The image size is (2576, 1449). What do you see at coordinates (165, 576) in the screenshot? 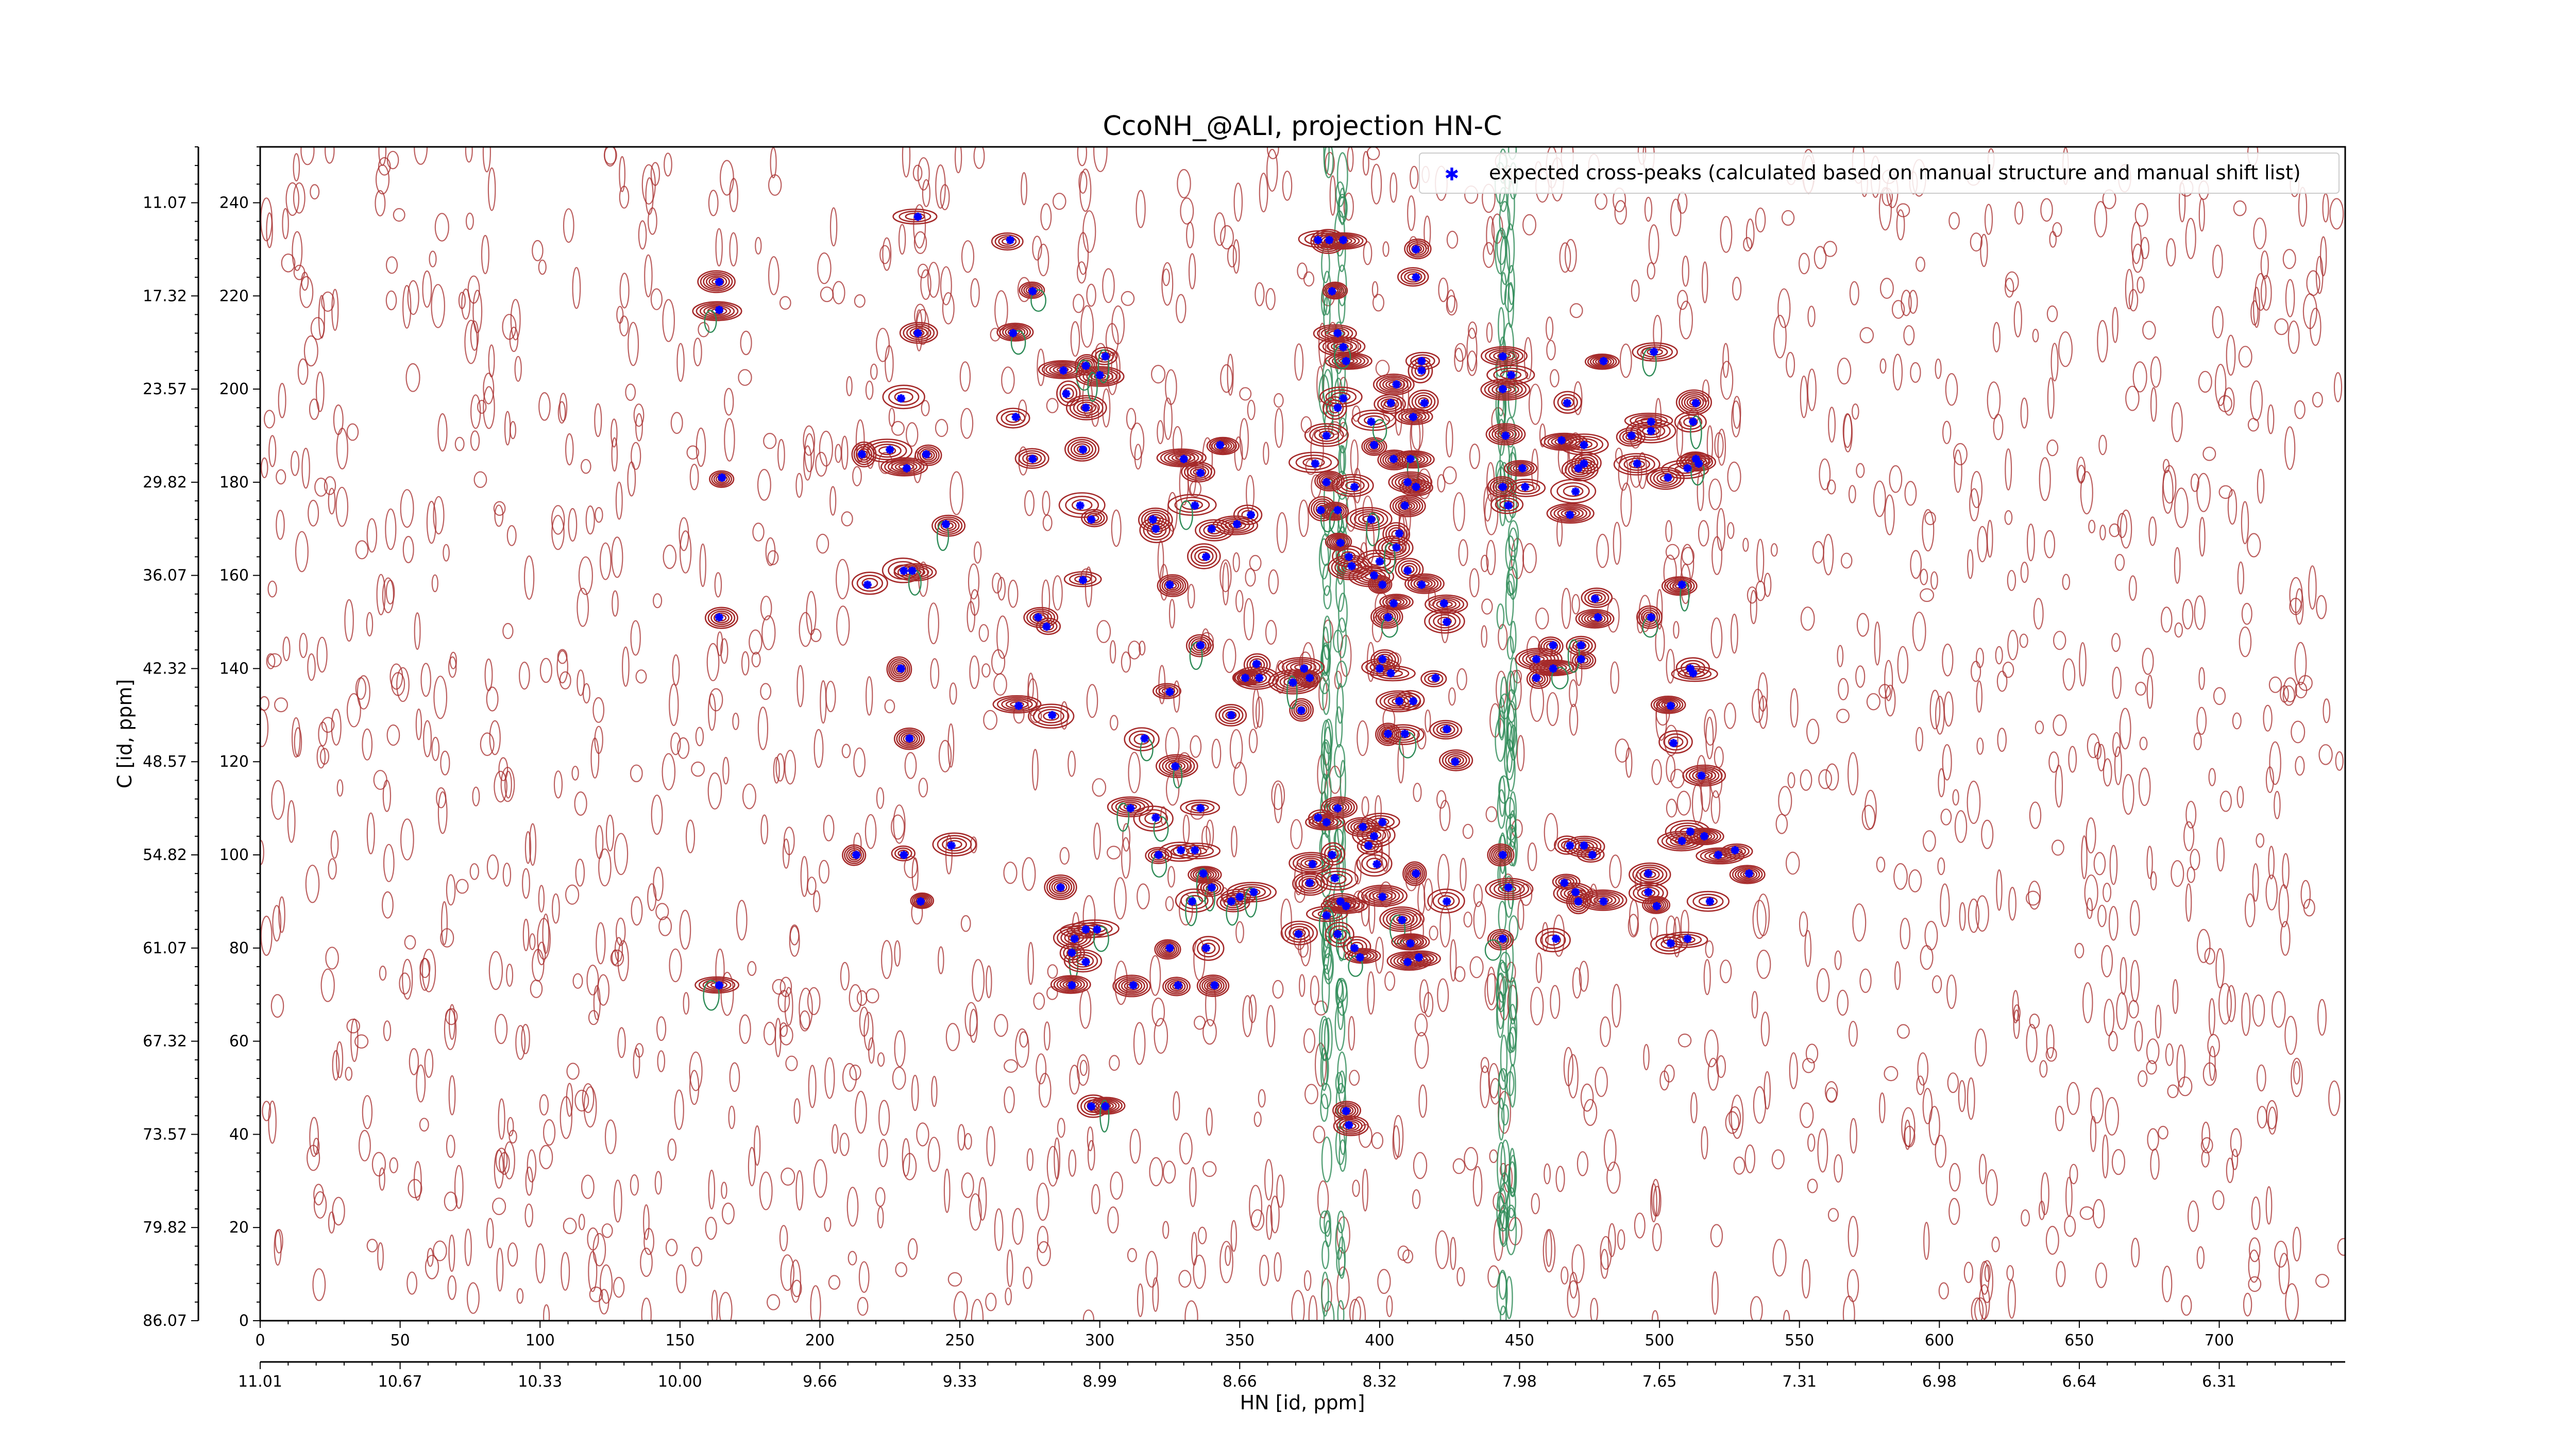
I see `y-ppm-tick-label: 36.07` at bounding box center [165, 576].